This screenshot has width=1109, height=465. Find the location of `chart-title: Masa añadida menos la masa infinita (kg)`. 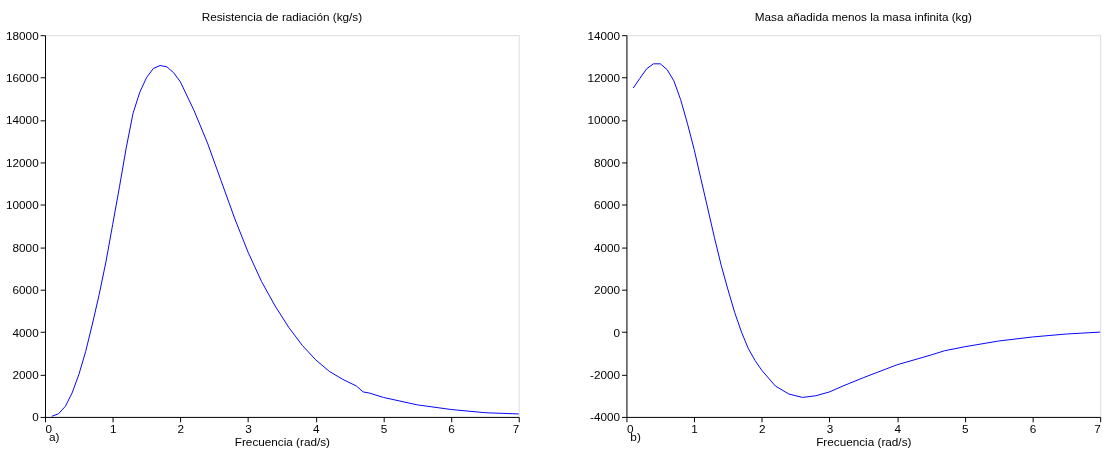

chart-title: Masa añadida menos la masa infinita (kg) is located at coordinates (863, 16).